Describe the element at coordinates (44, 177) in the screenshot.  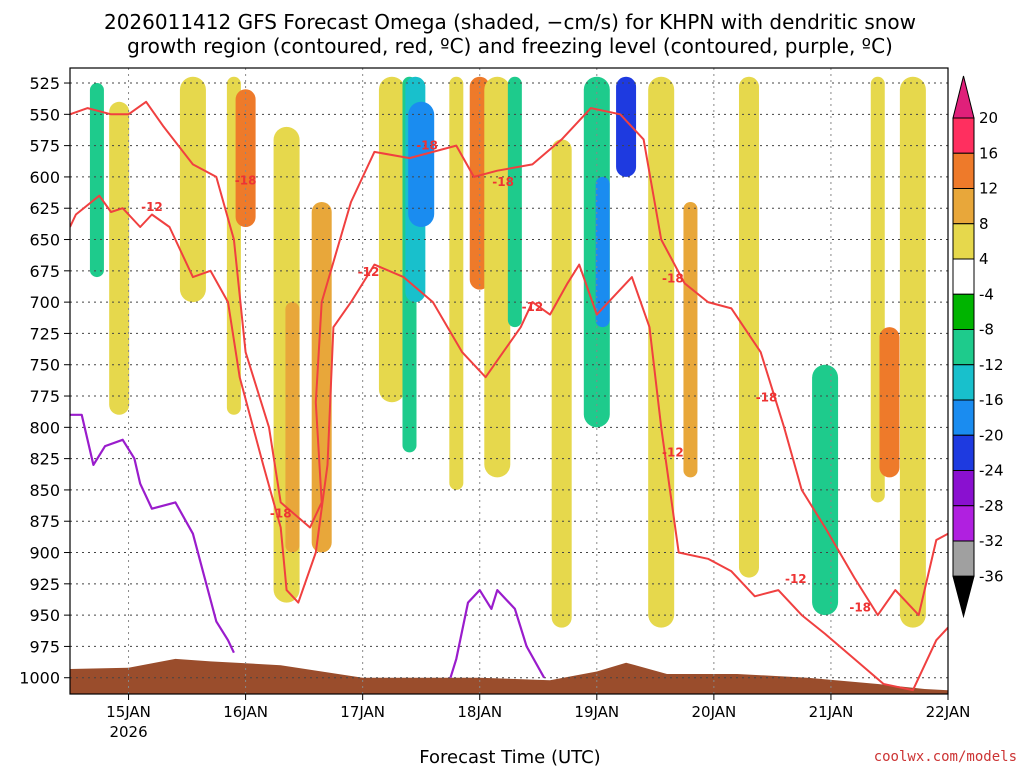
I see `y-tick-label: 600` at that location.